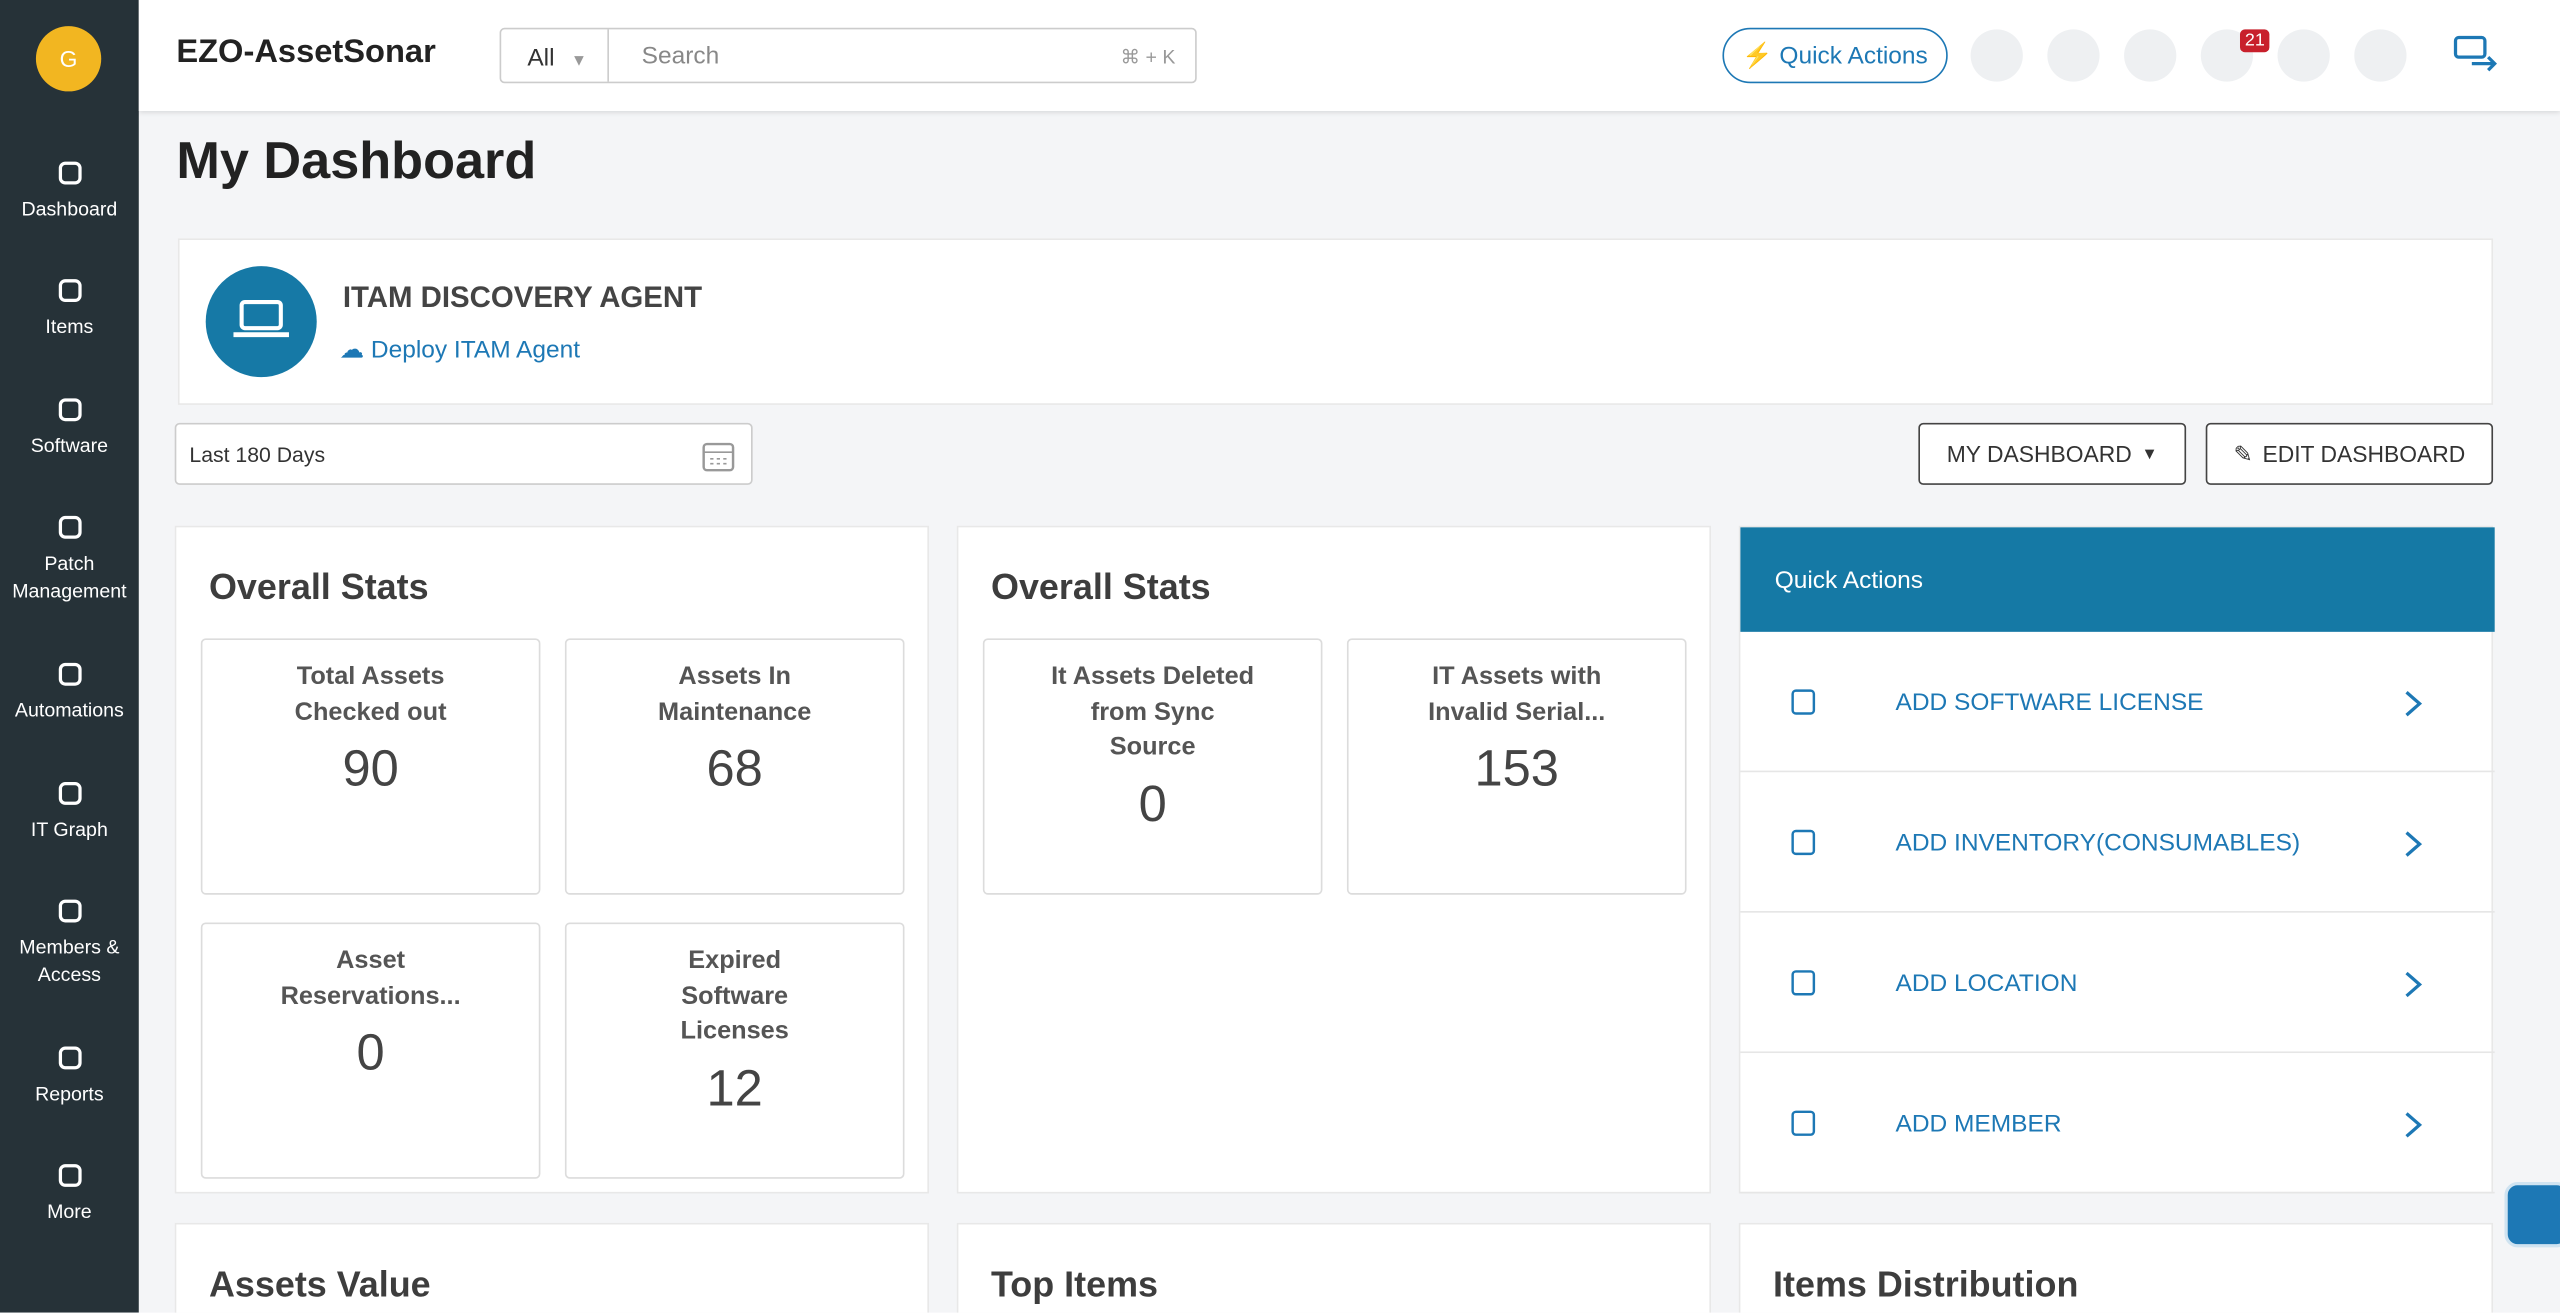 The width and height of the screenshot is (2560, 1313). I want to click on stat-card: It Assets Deleted from Sync Source 0, so click(1152, 766).